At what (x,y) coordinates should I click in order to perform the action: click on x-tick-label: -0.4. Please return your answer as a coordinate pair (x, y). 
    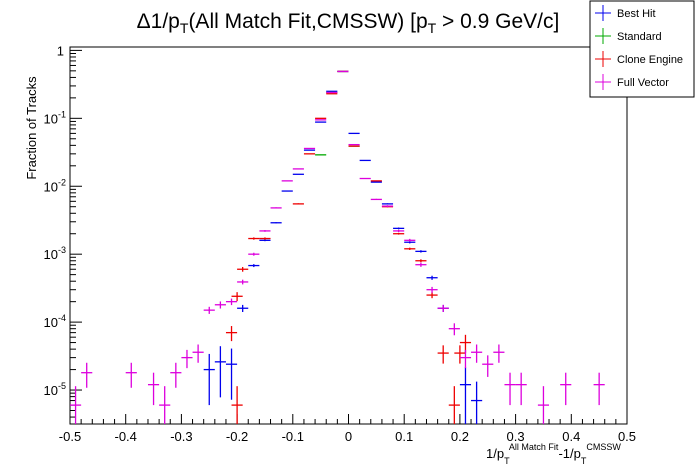
    Looking at the image, I should click on (125, 436).